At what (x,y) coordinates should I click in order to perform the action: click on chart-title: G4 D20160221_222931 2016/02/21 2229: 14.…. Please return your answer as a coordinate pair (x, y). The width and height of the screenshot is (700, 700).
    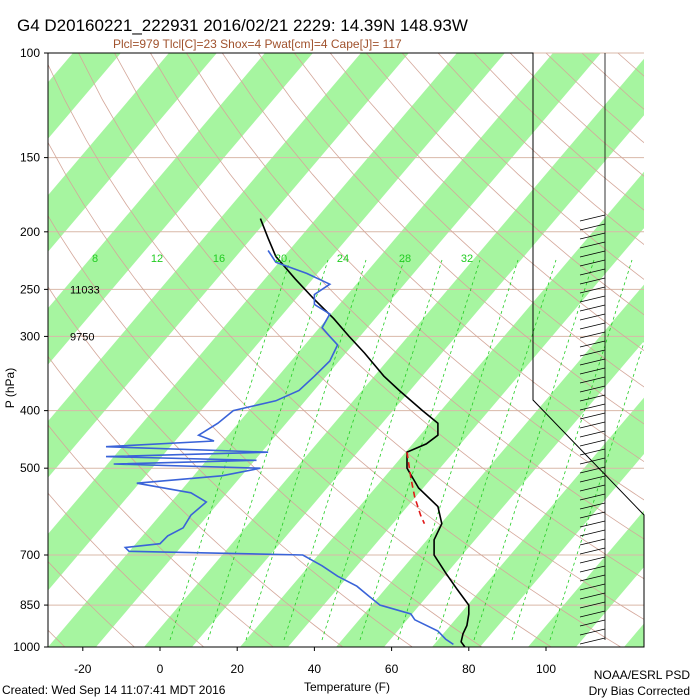
    Looking at the image, I should click on (242, 25).